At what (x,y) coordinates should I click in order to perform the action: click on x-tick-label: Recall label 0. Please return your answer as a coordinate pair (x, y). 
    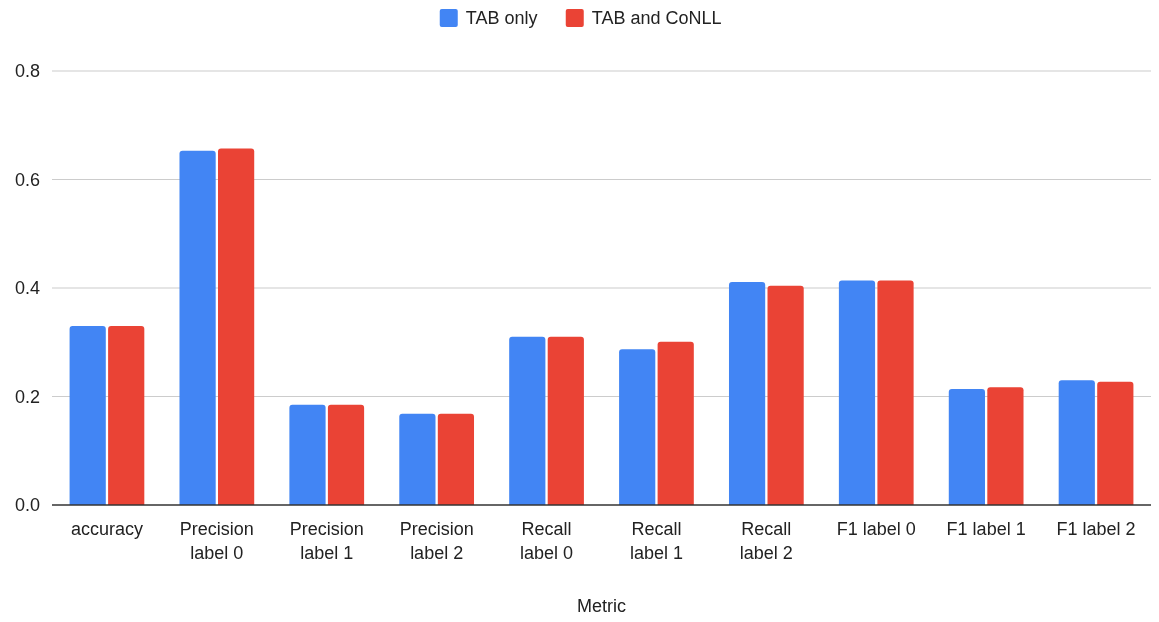
    Looking at the image, I should click on (547, 541).